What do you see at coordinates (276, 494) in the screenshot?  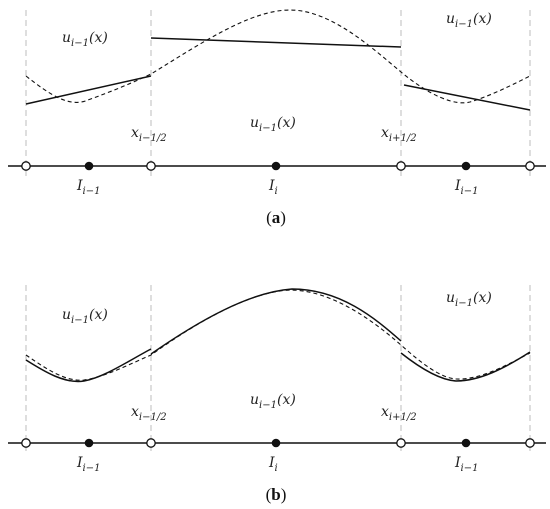 I see `caption-b: (b)` at bounding box center [276, 494].